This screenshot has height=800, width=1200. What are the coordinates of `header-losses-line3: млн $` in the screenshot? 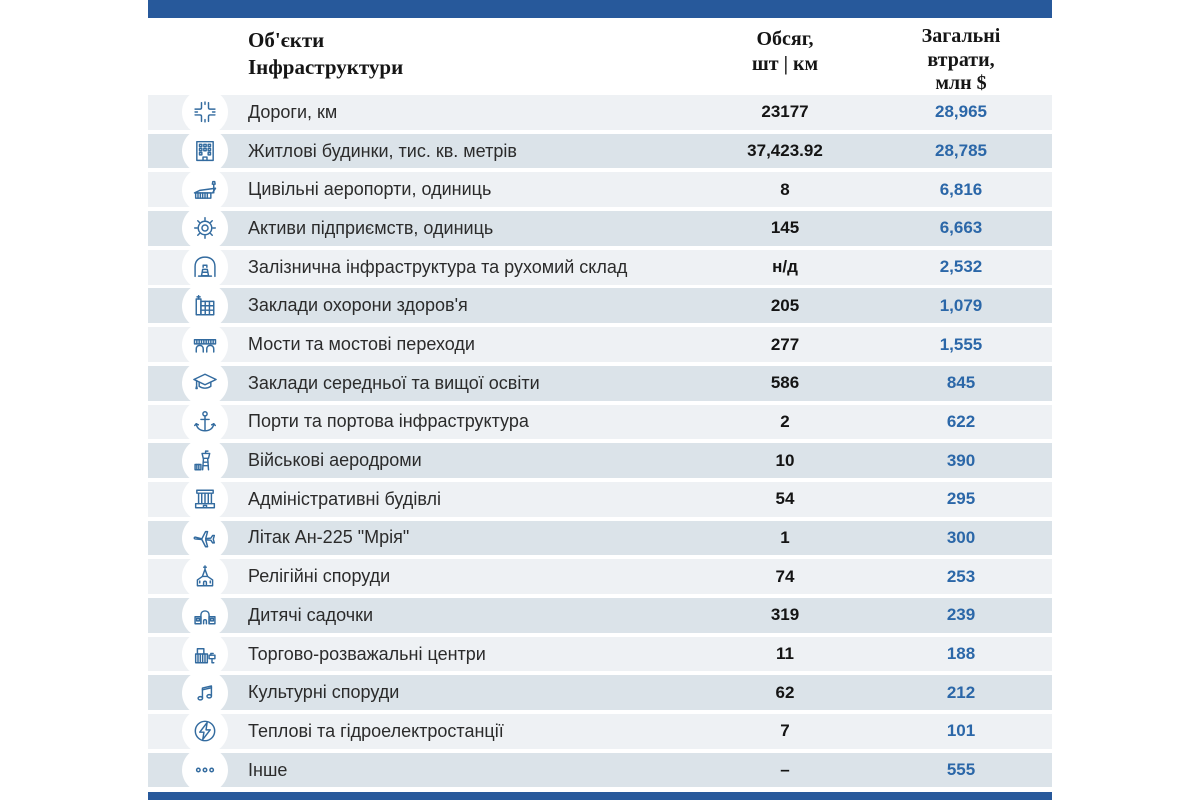 It's located at (961, 83).